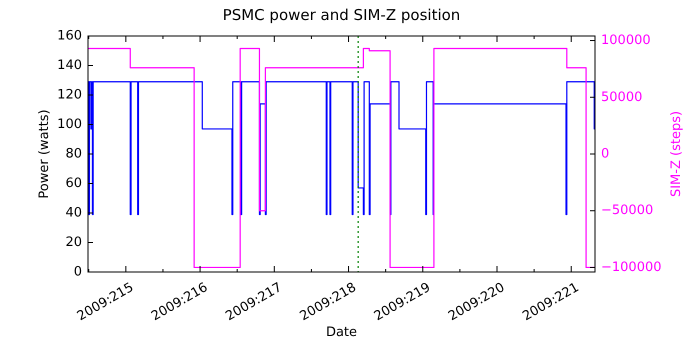  I want to click on y-tick-label: 20, so click(73, 242).